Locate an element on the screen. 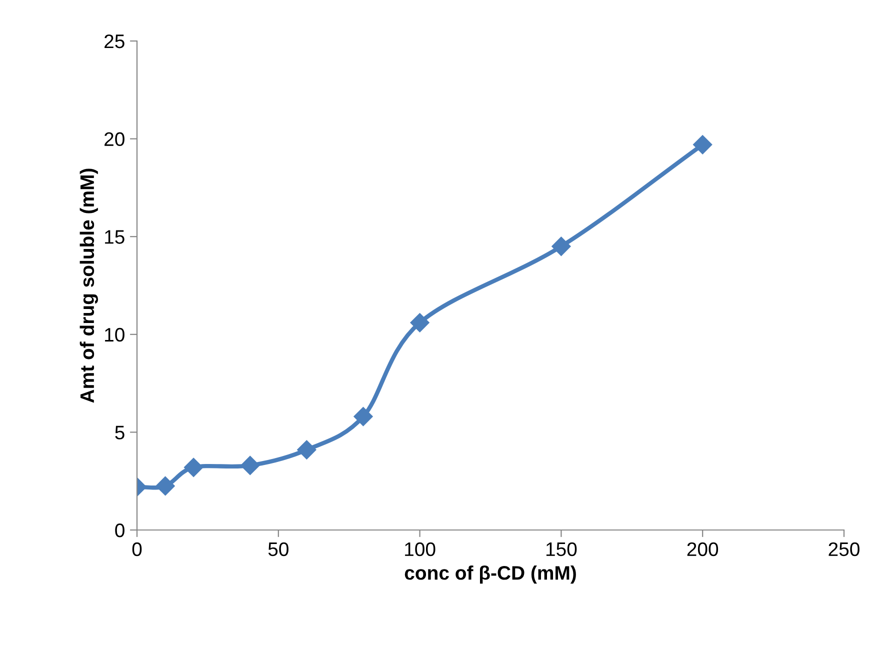 This screenshot has width=883, height=646. x-tick-label: 200 is located at coordinates (702, 549).